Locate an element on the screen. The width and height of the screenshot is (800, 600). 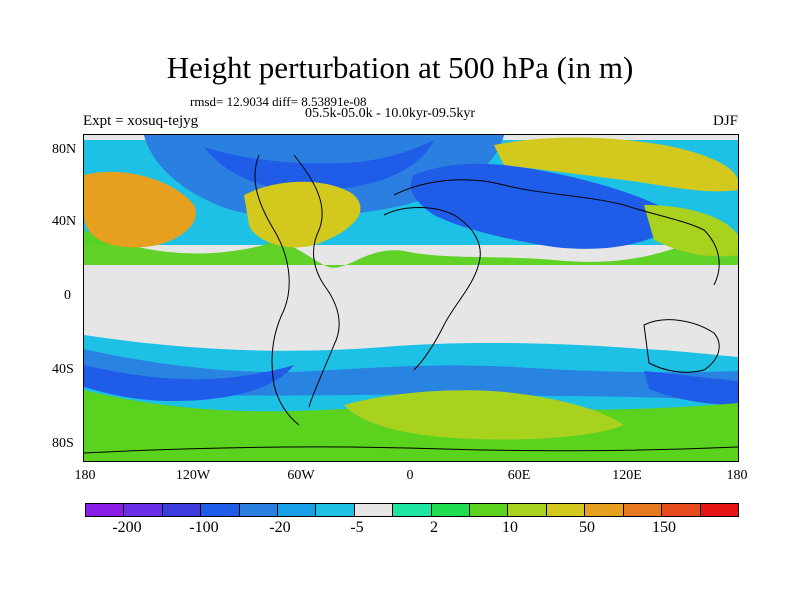
lon-label-120e: 120E is located at coordinates (627, 475).